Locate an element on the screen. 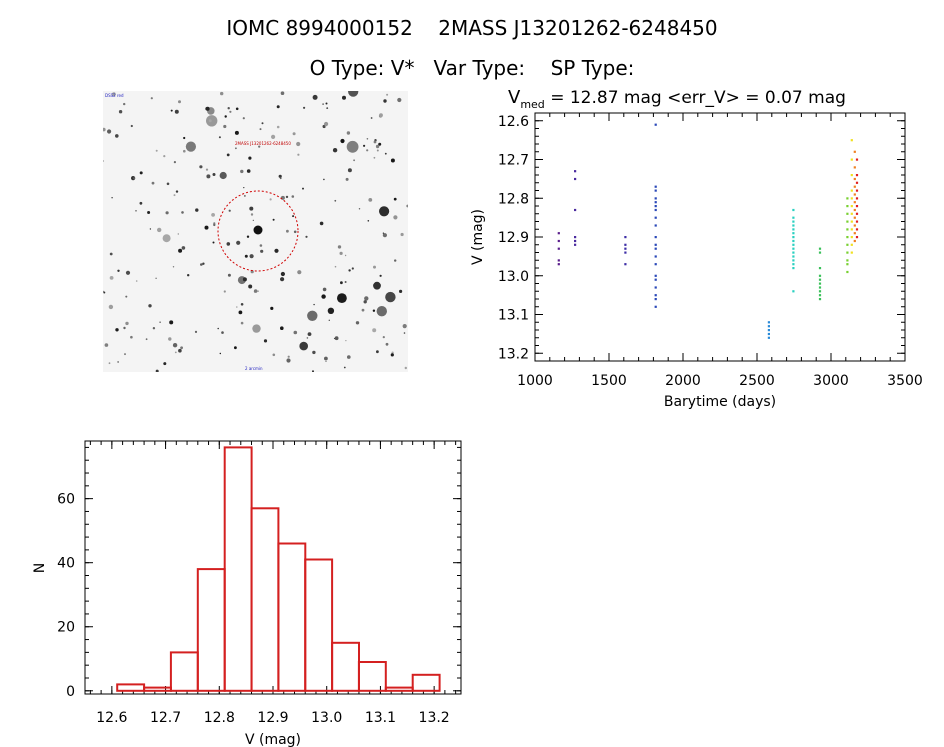 This screenshot has width=944, height=747. histogram-xtick-label: 13.2 is located at coordinates (434, 718).